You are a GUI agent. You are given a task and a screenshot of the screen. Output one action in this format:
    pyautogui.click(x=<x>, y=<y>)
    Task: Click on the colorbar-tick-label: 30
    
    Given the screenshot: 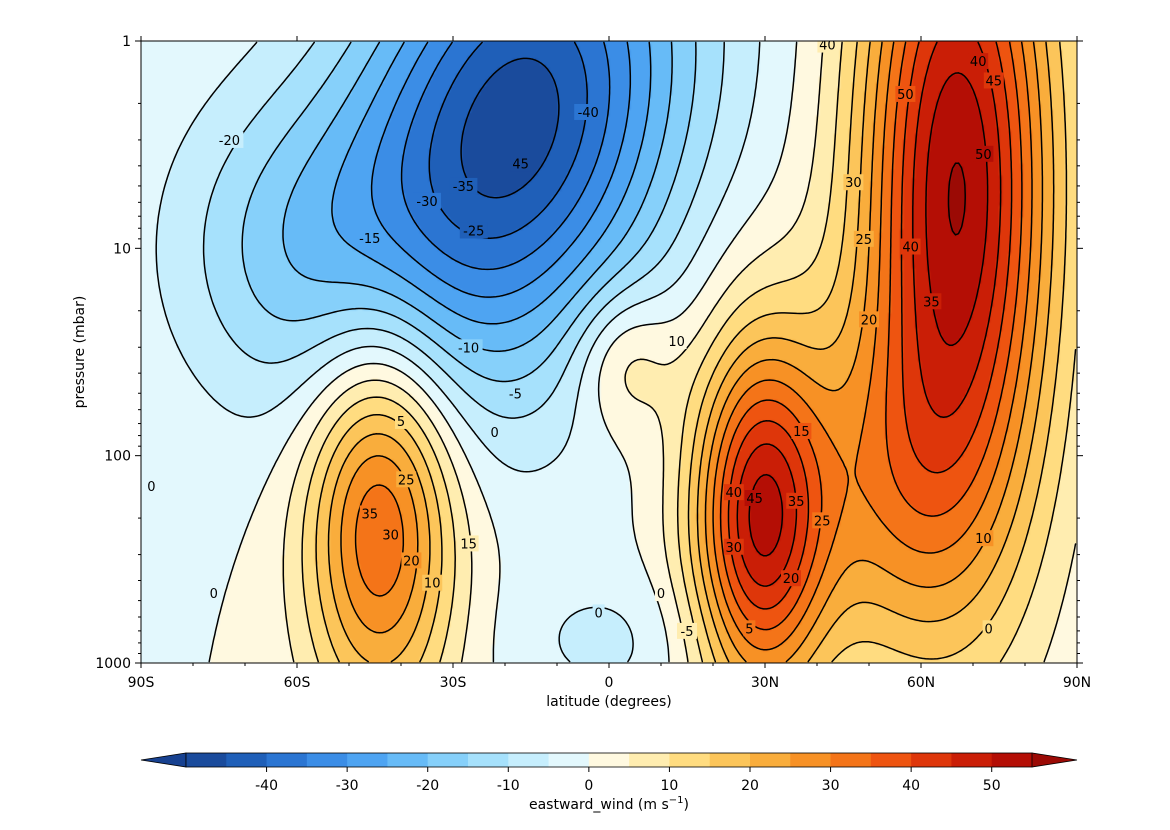 What is the action you would take?
    pyautogui.click(x=831, y=786)
    